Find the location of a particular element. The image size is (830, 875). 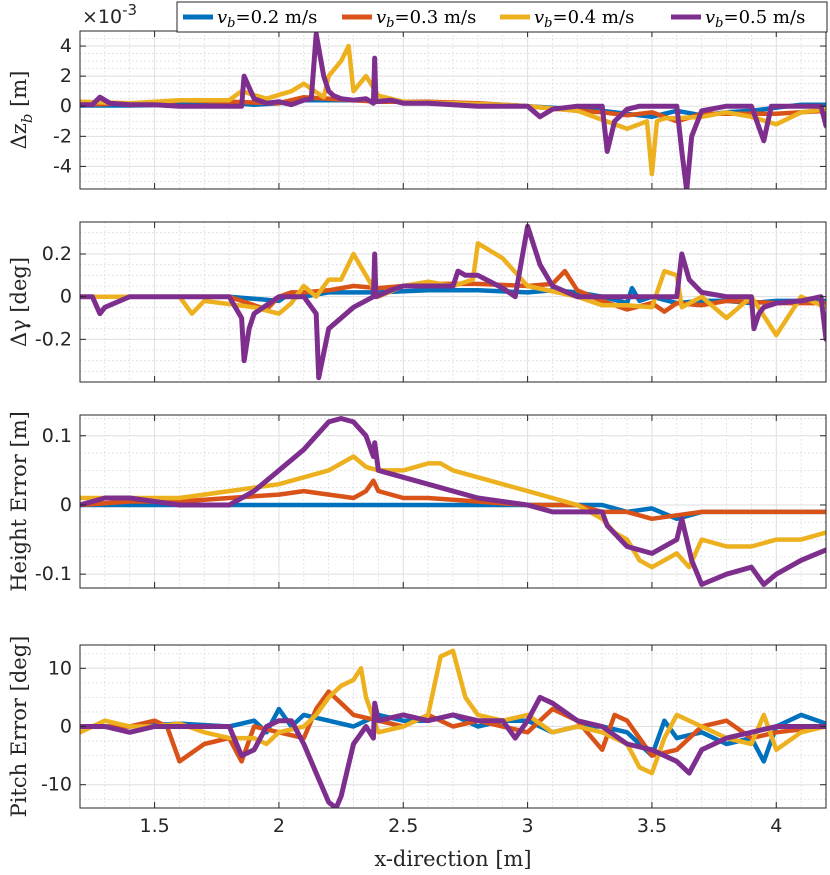

y-axis-label: Height Error [m] is located at coordinates (19, 501).